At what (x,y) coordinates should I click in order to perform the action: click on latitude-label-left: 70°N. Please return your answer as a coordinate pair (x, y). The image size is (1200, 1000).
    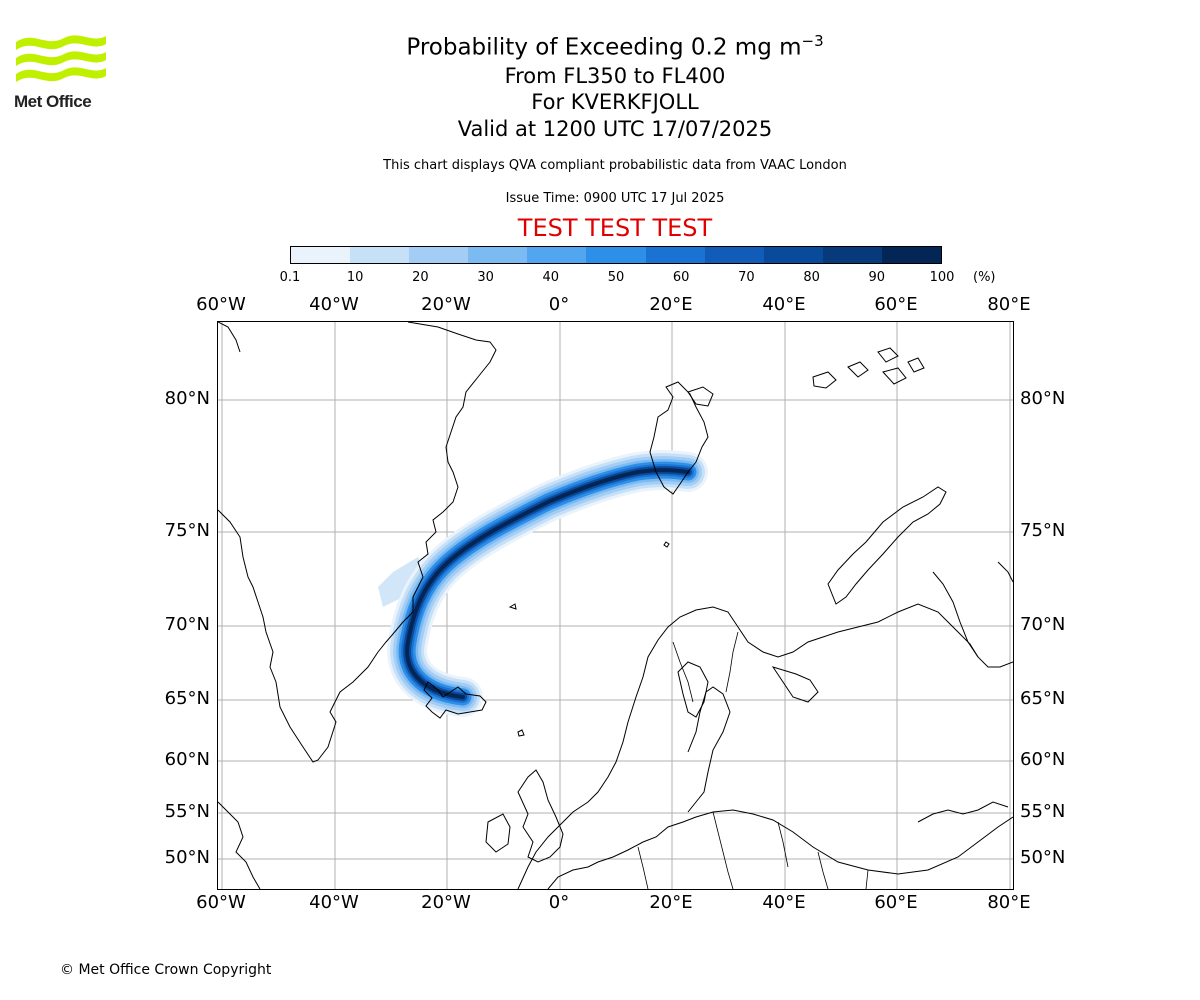
    Looking at the image, I should click on (187, 624).